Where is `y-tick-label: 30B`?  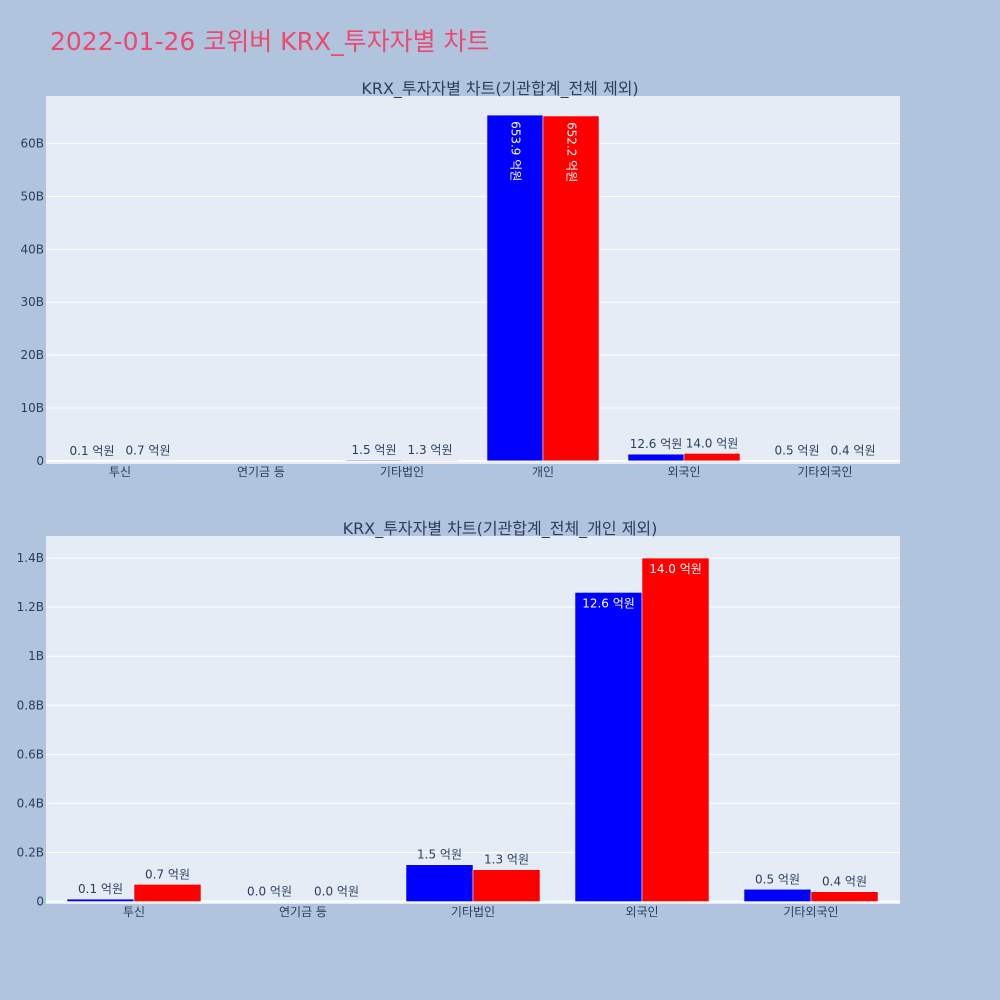
y-tick-label: 30B is located at coordinates (32, 302).